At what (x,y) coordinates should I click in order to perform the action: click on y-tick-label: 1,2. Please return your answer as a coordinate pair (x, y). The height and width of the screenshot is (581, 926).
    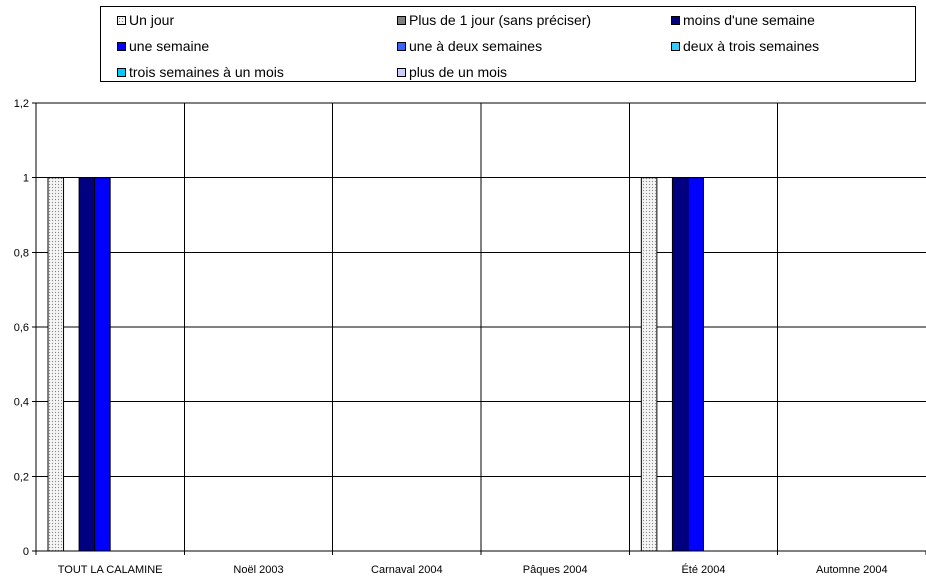
    Looking at the image, I should click on (21, 104).